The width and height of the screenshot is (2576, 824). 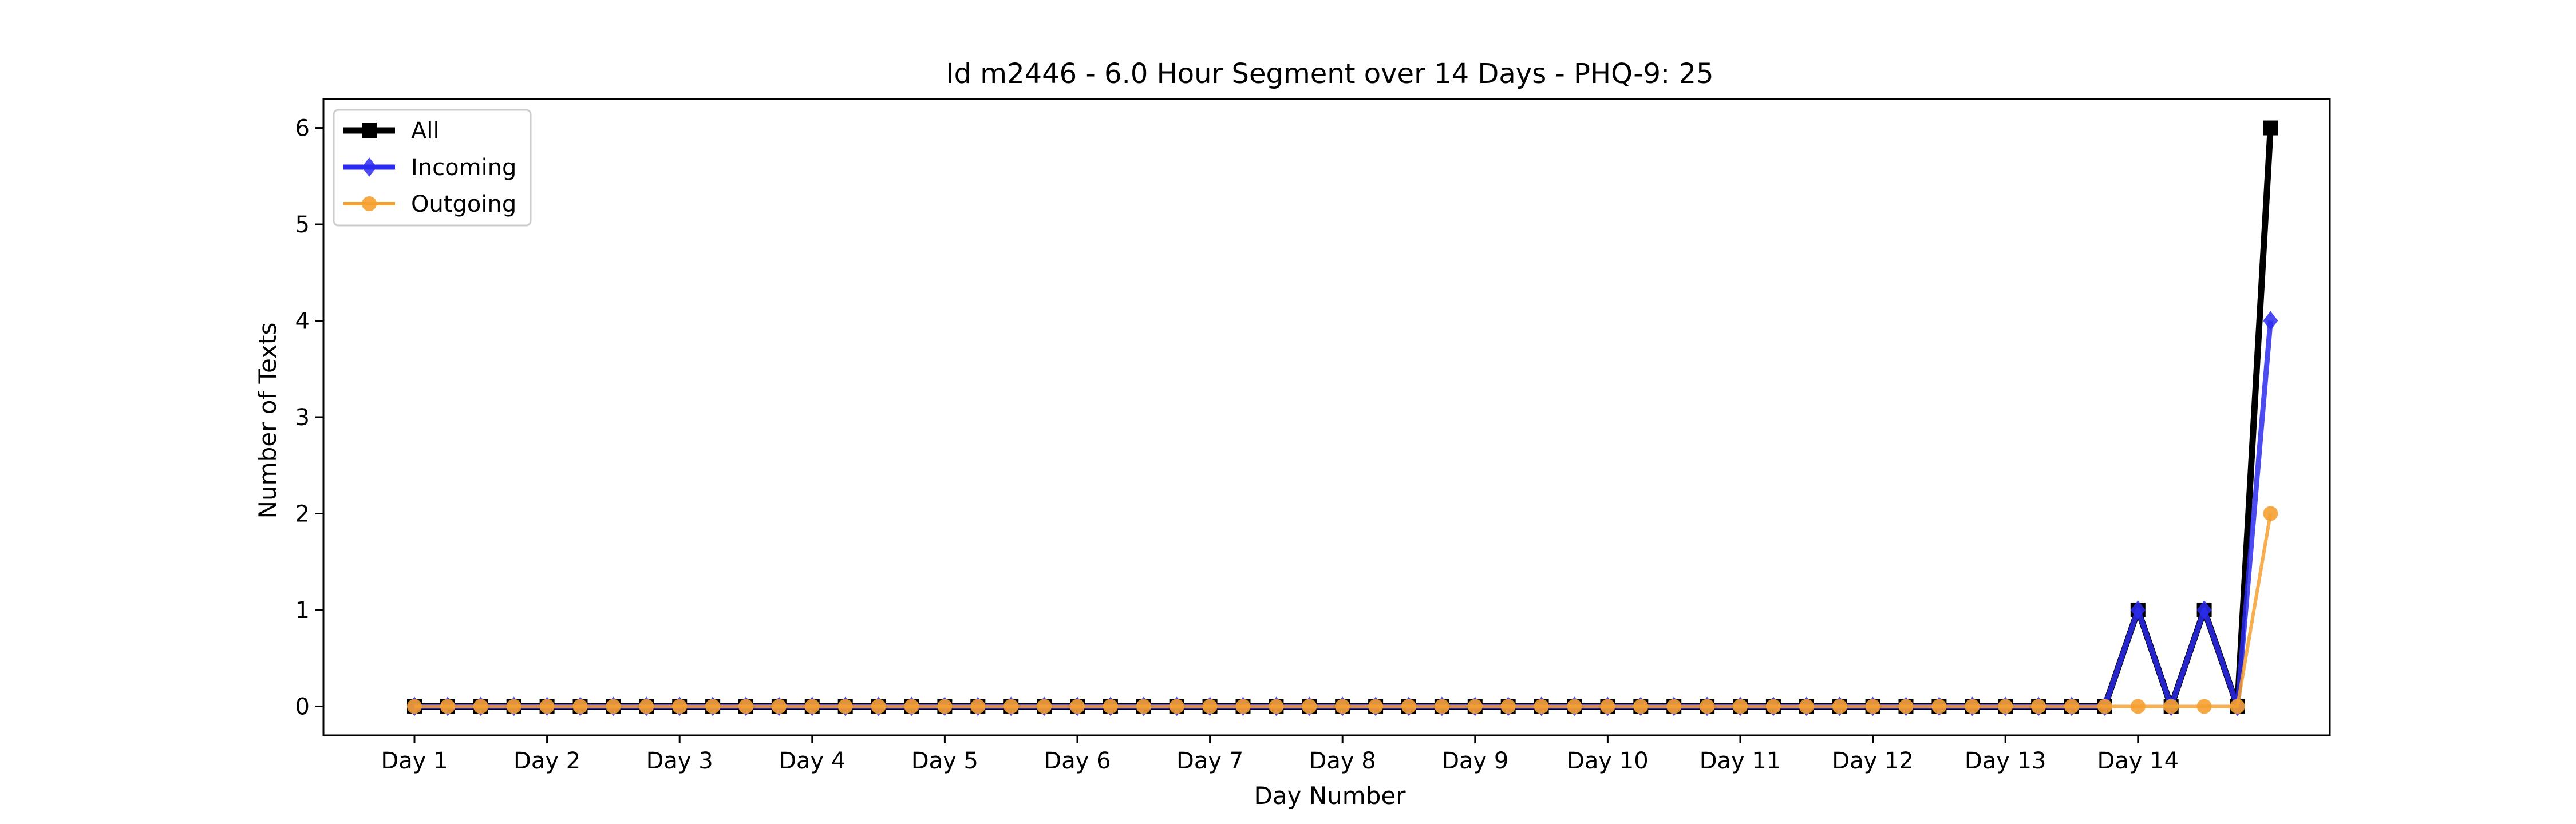 I want to click on x-tick-label: Day 13, so click(x=2005, y=761).